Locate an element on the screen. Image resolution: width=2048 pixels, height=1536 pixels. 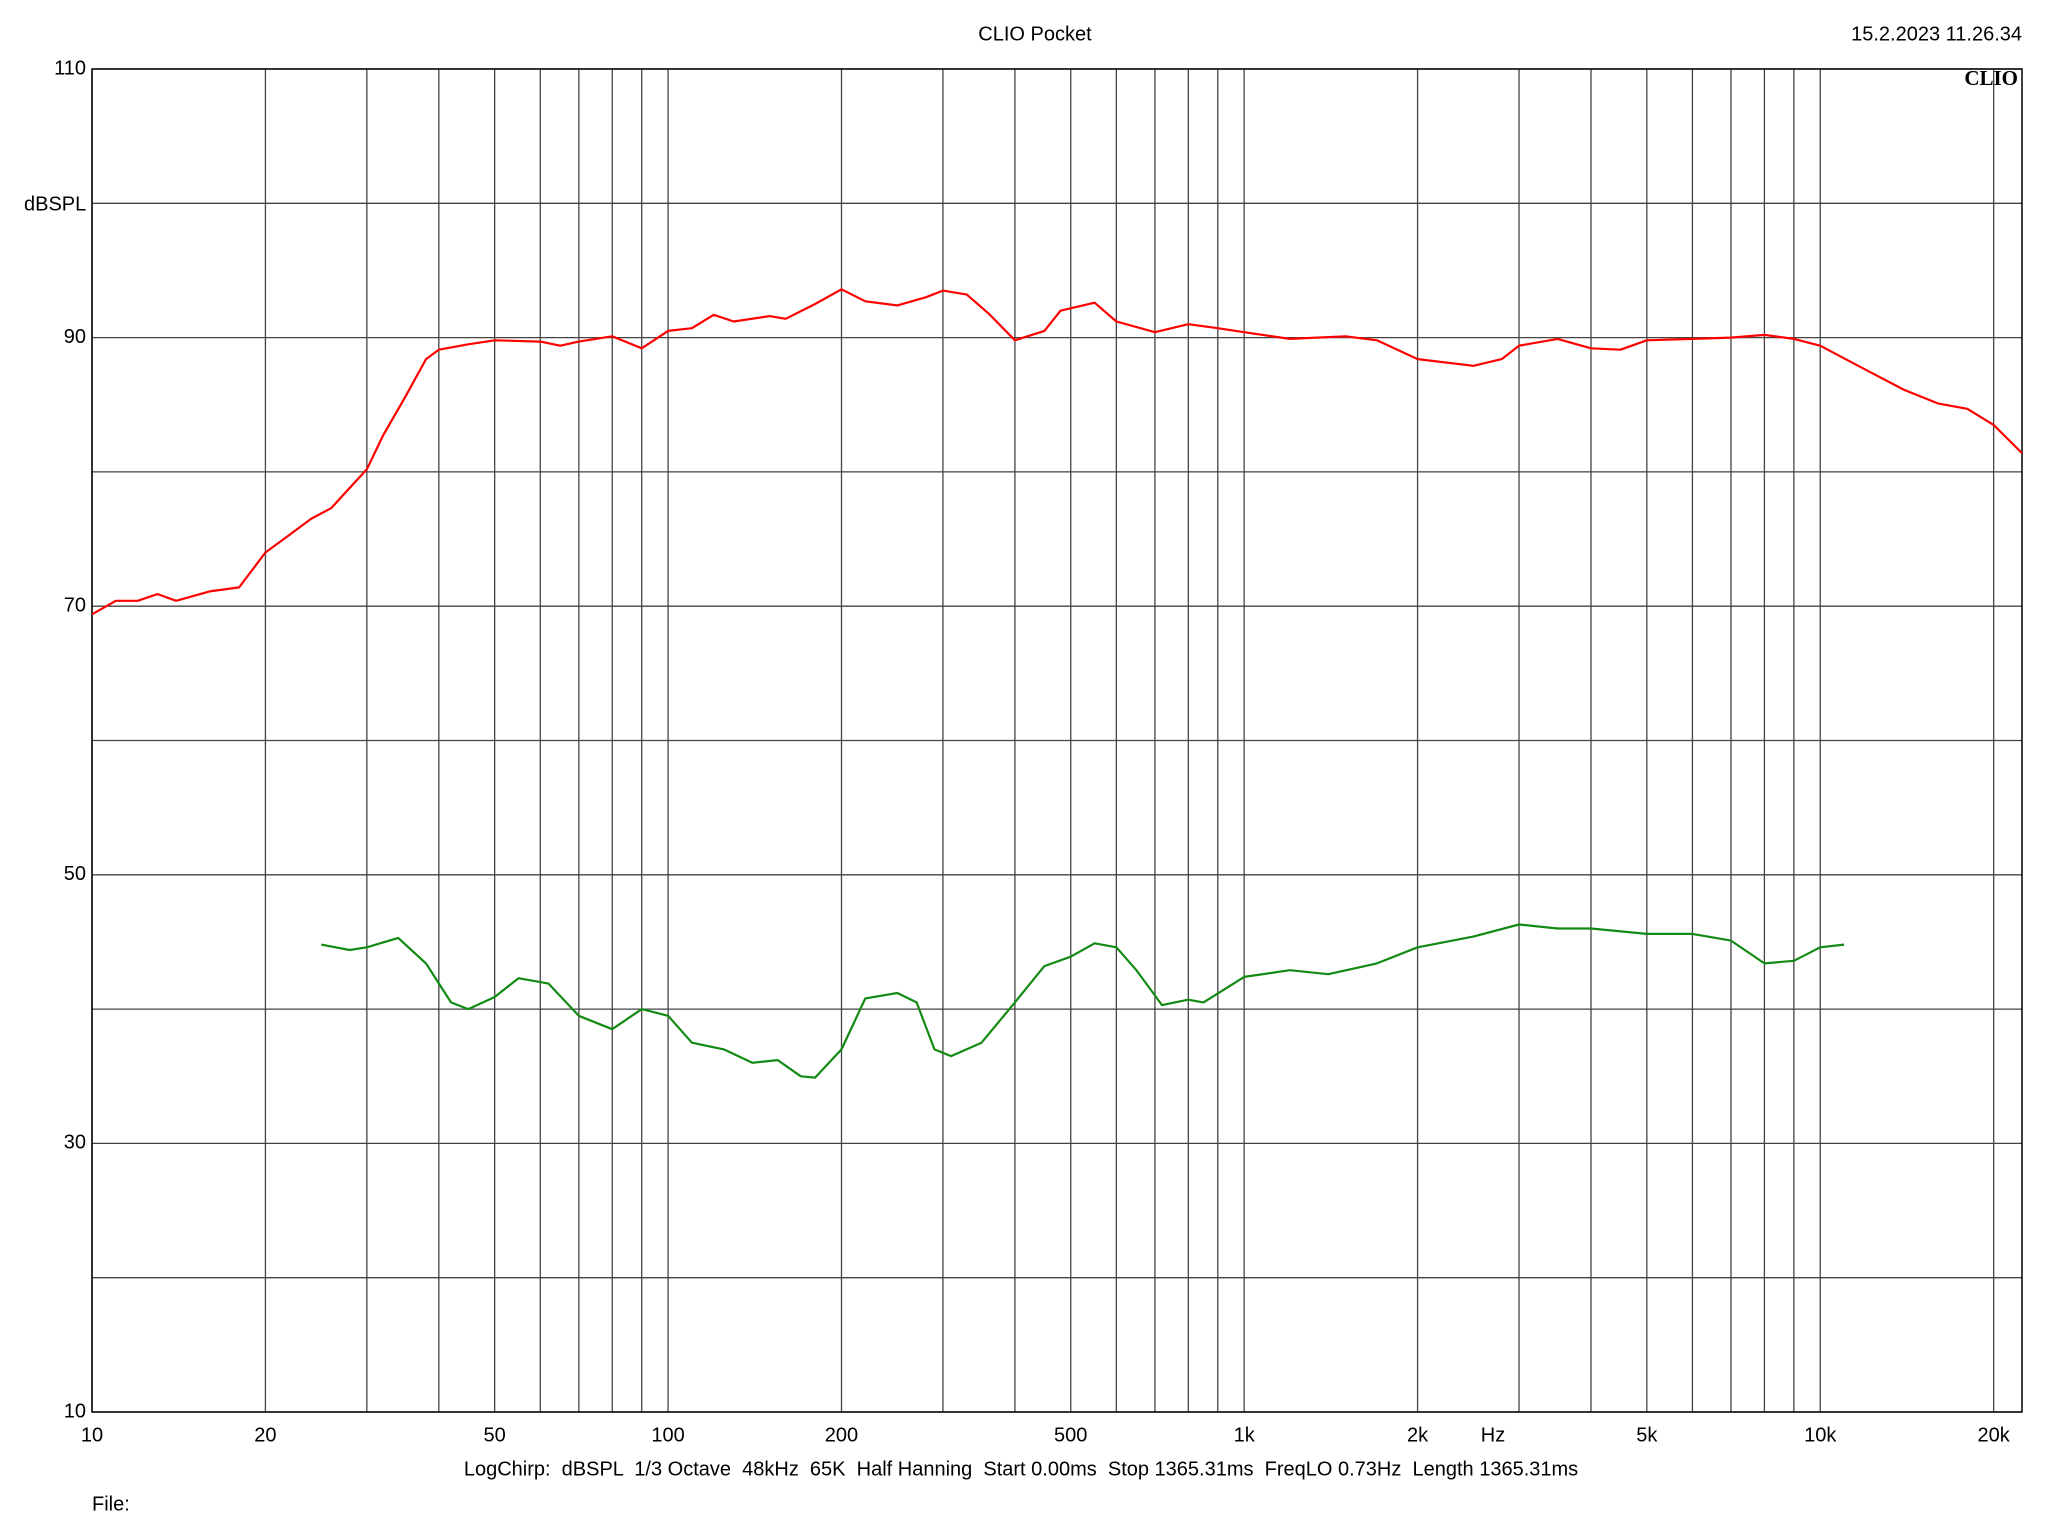
y-tick-label: 50 is located at coordinates (75, 874).